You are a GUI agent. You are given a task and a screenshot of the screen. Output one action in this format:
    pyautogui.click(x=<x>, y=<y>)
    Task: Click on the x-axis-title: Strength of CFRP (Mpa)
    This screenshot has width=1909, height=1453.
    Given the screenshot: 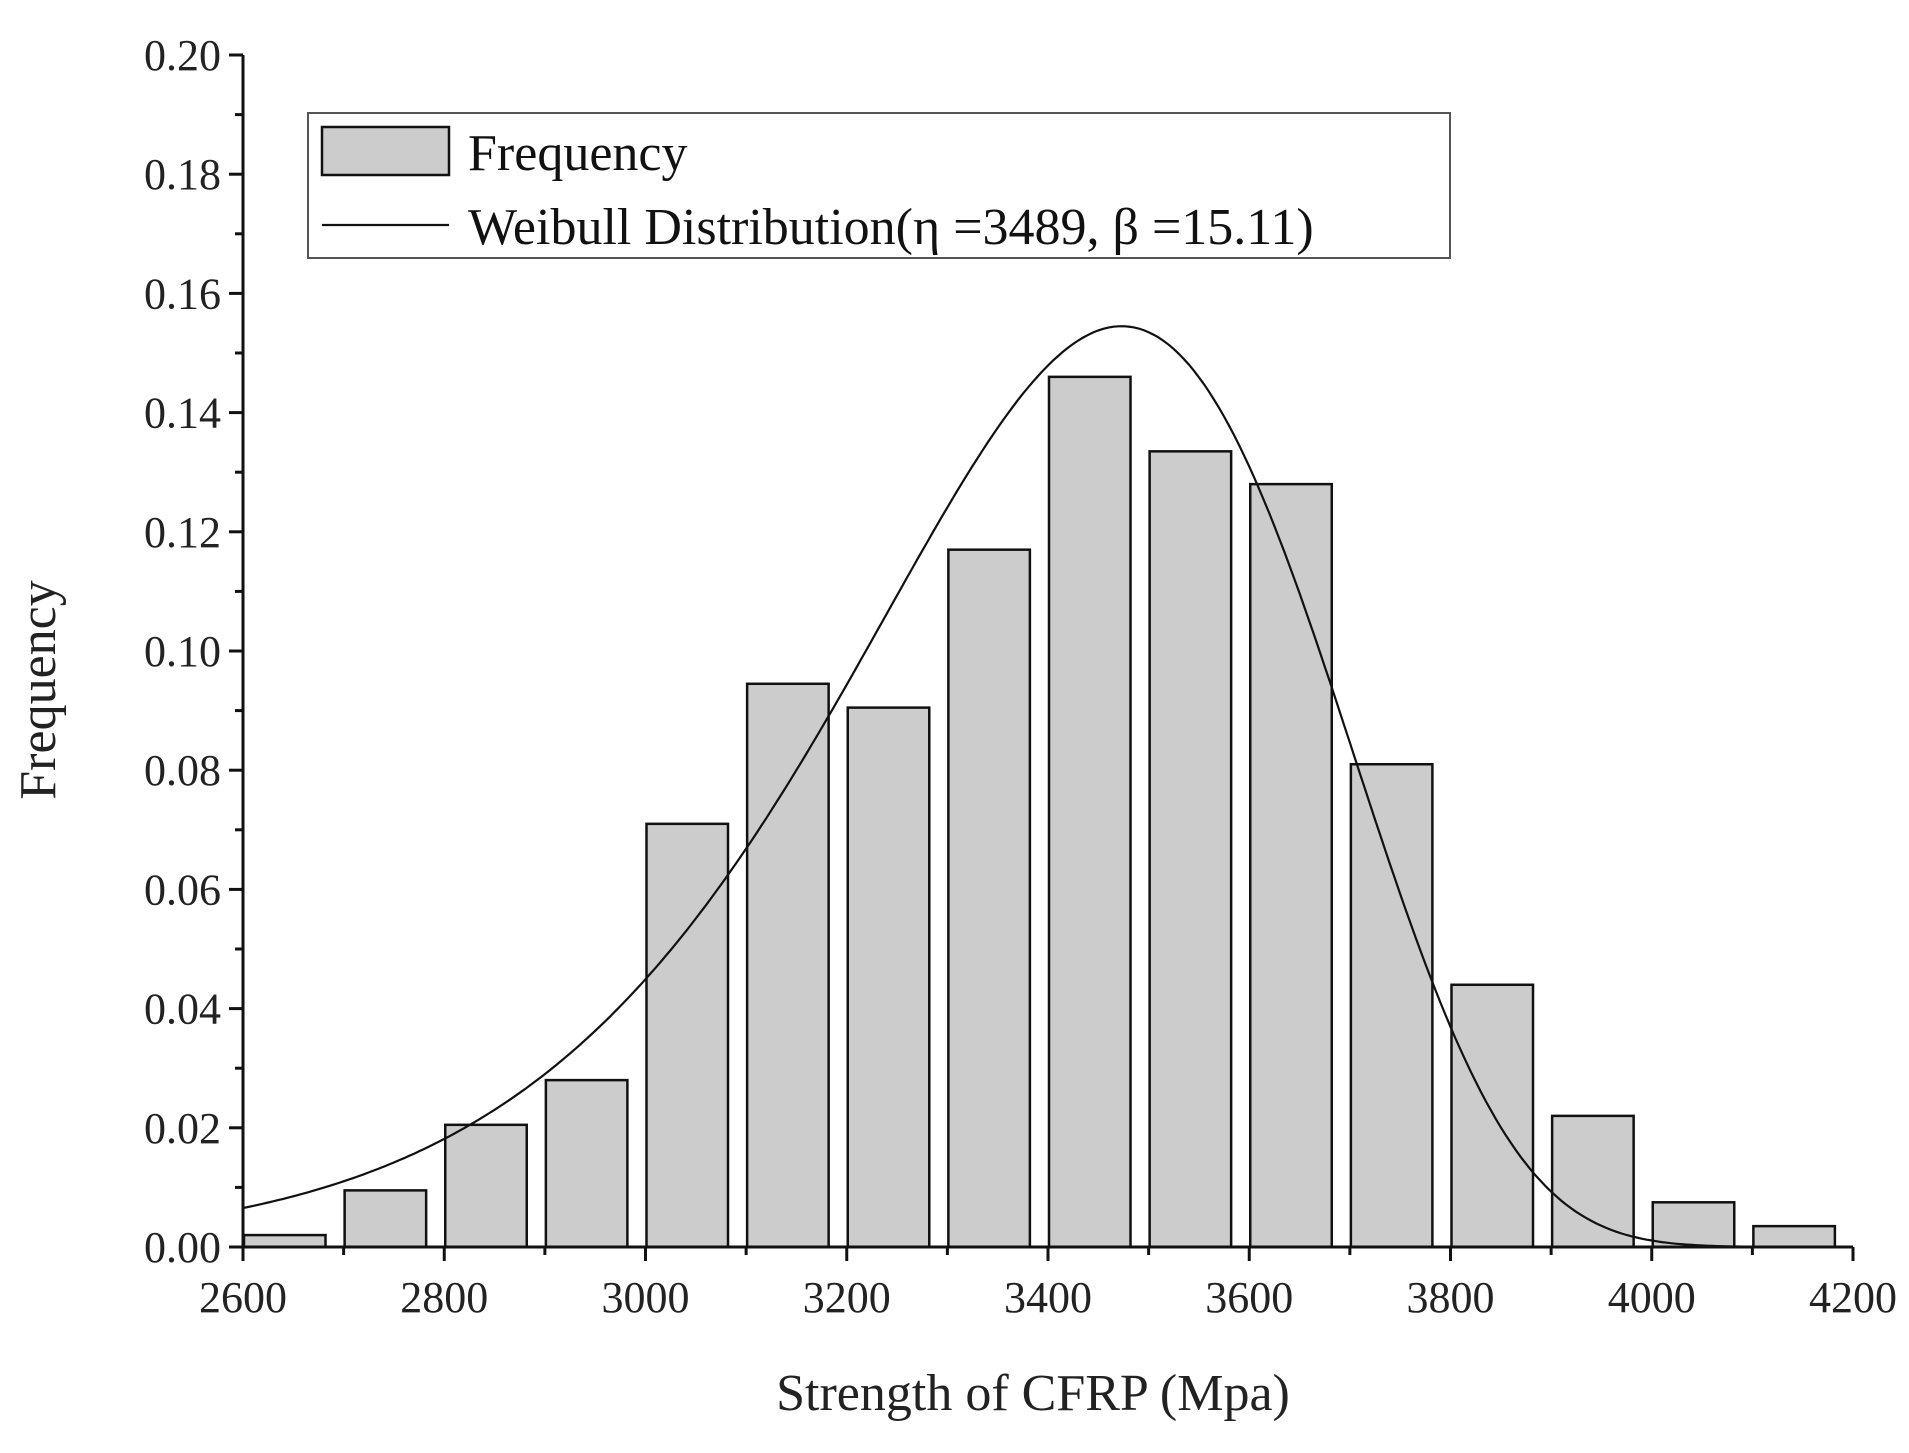 What is the action you would take?
    pyautogui.click(x=1033, y=1393)
    